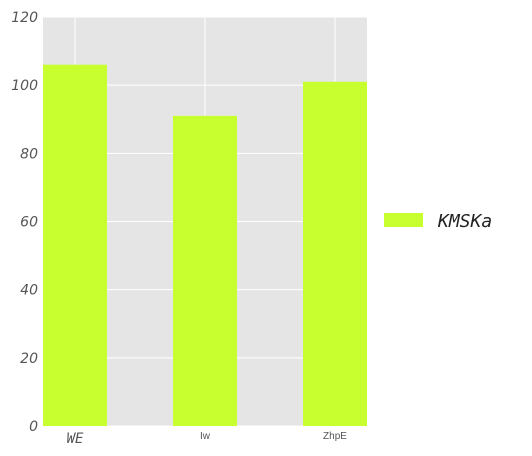 The height and width of the screenshot is (456, 532). I want to click on y-tick-label: 120, so click(24, 18).